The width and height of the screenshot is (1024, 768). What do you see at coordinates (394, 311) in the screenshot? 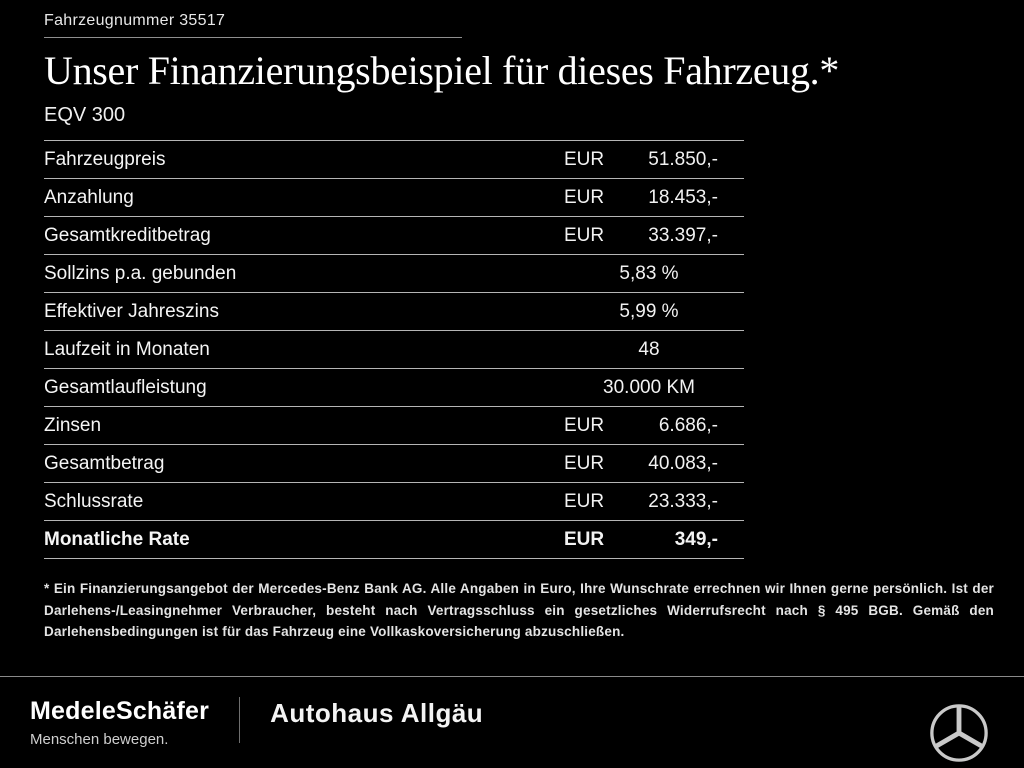
I see `table-row-effektiver-jahreszins: Effektiver Jahreszins 5,99 %` at bounding box center [394, 311].